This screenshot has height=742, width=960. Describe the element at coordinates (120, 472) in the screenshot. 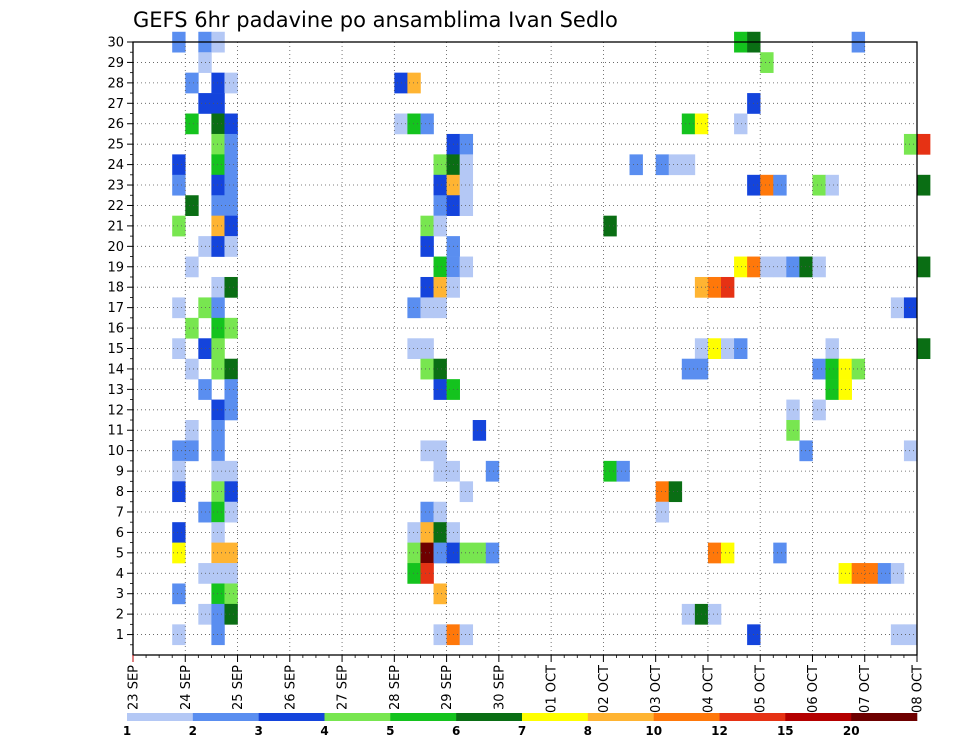

I see `y-tick-label: 9` at that location.